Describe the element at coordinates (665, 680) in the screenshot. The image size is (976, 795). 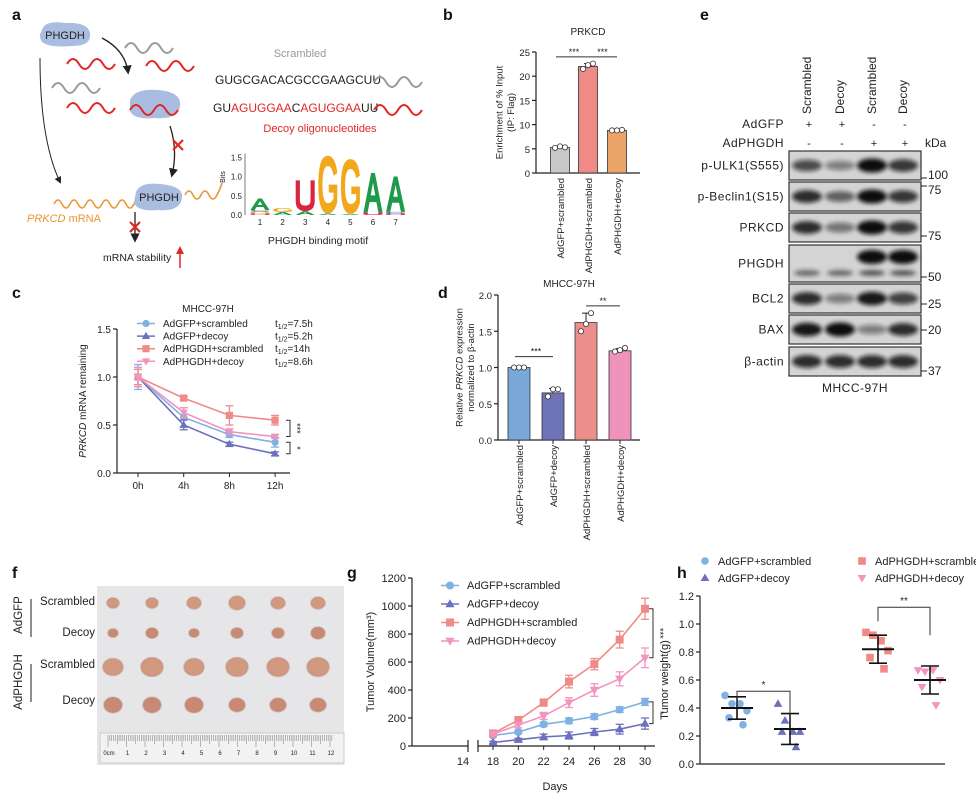
I see `y-axis-label-part: Tumor weight(g)` at that location.